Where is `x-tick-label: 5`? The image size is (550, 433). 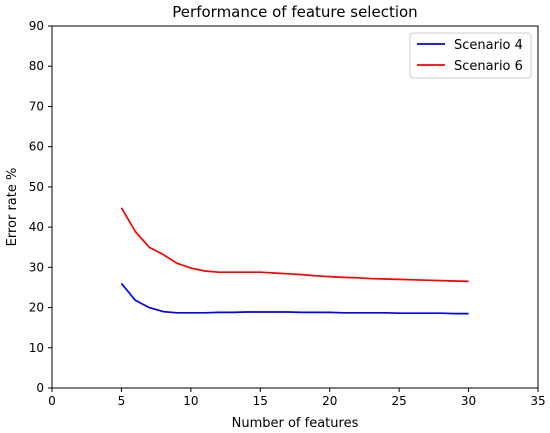
x-tick-label: 5 is located at coordinates (122, 401).